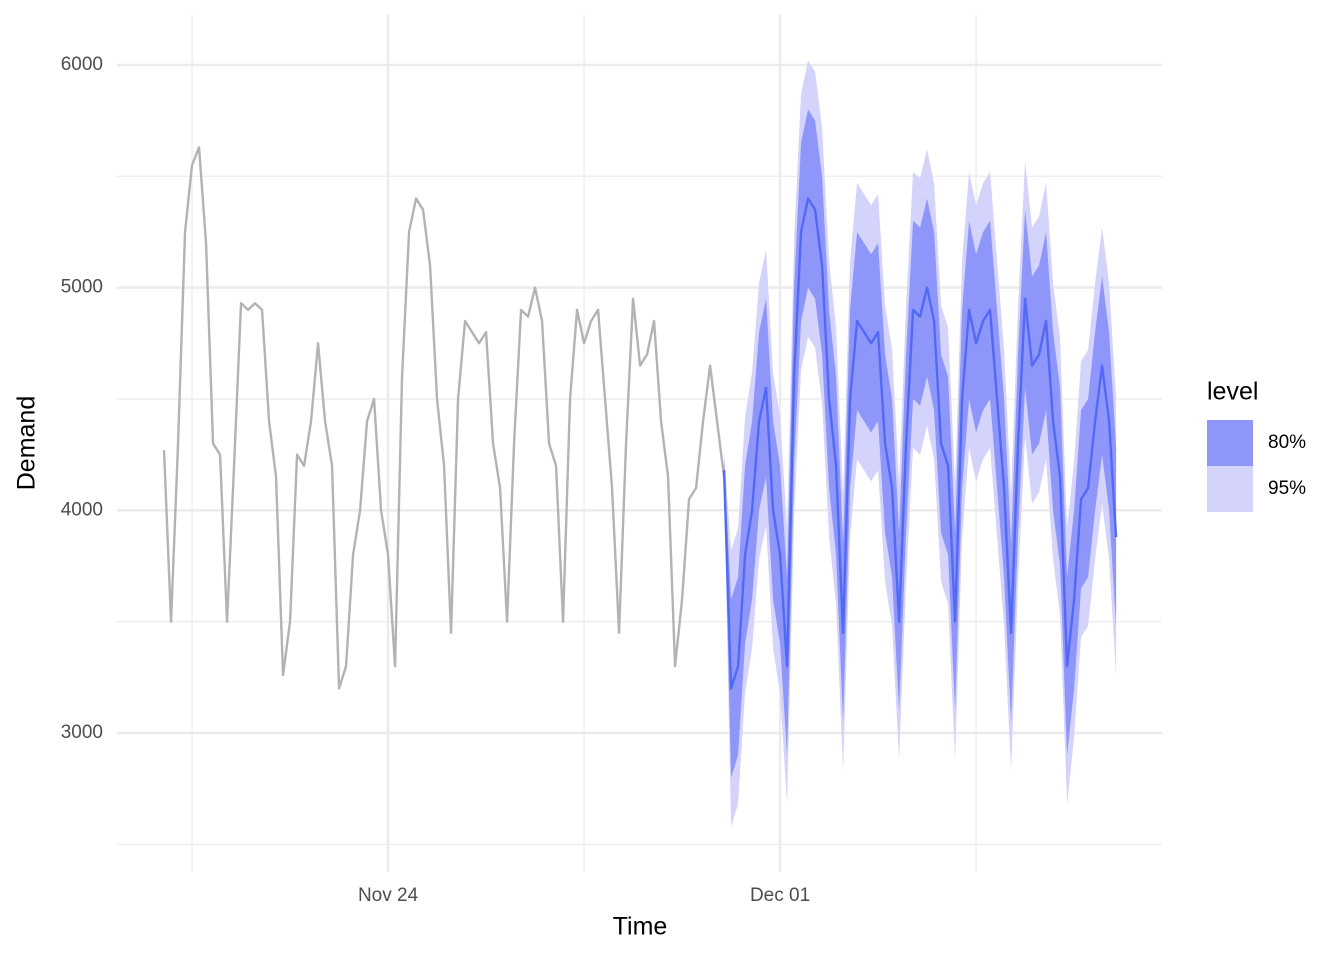  Describe the element at coordinates (1287, 442) in the screenshot. I see `legend-label: 80%` at that location.